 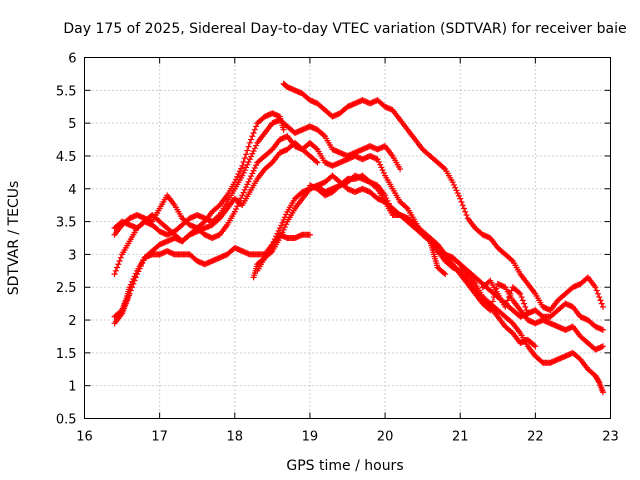 What do you see at coordinates (159, 437) in the screenshot?
I see `x-tick-label: 17` at bounding box center [159, 437].